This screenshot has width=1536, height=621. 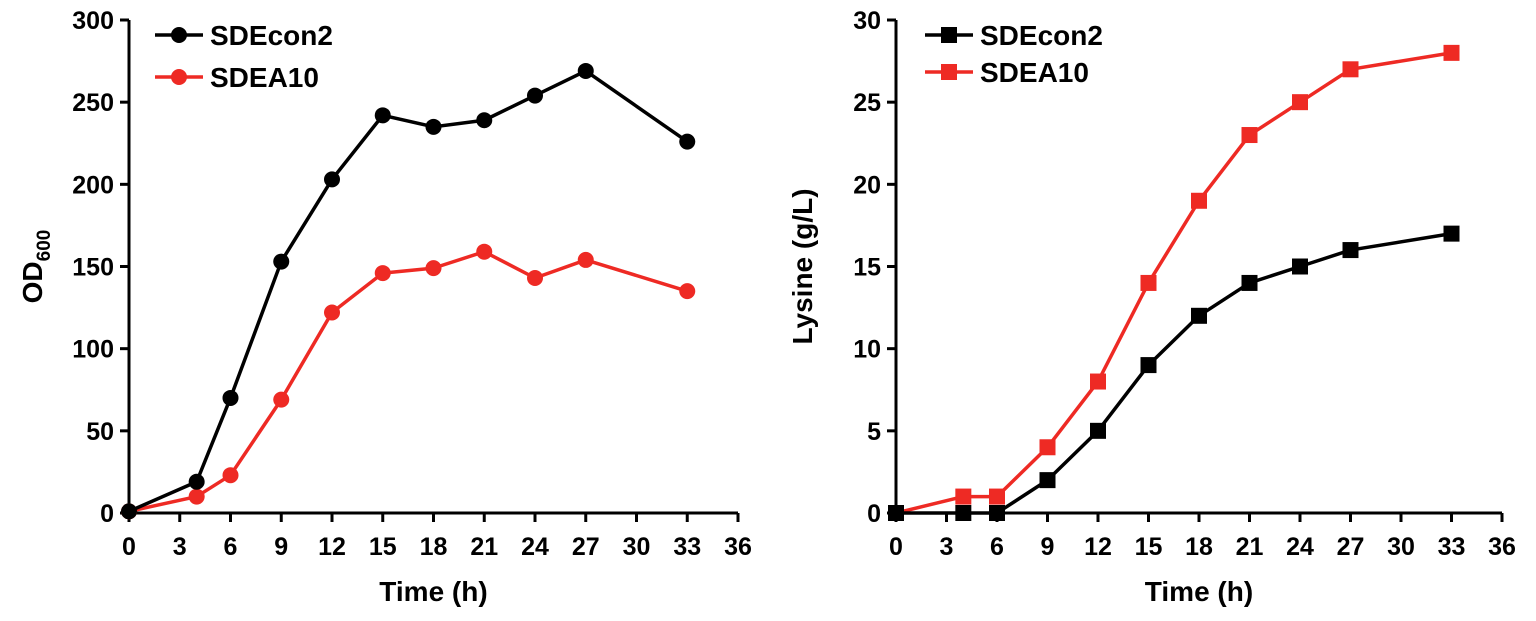 What do you see at coordinates (93, 185) in the screenshot?
I see `y-tick-label: 200` at bounding box center [93, 185].